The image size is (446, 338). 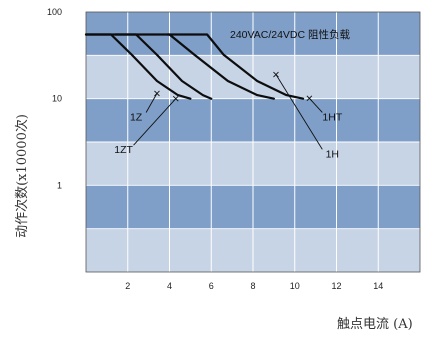 I want to click on y-tick-label: 10, so click(x=57, y=99).